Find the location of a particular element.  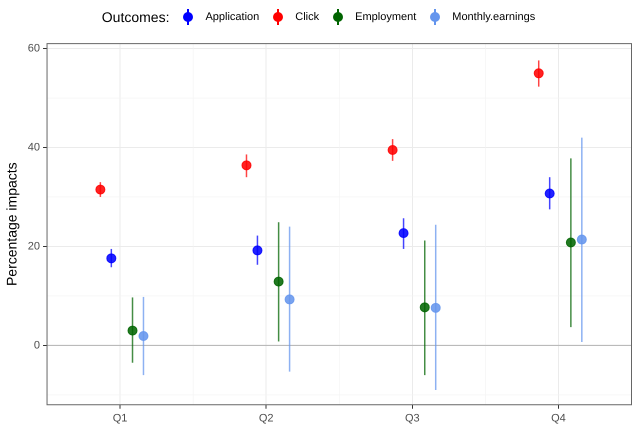

legend-label: Employment is located at coordinates (385, 17).